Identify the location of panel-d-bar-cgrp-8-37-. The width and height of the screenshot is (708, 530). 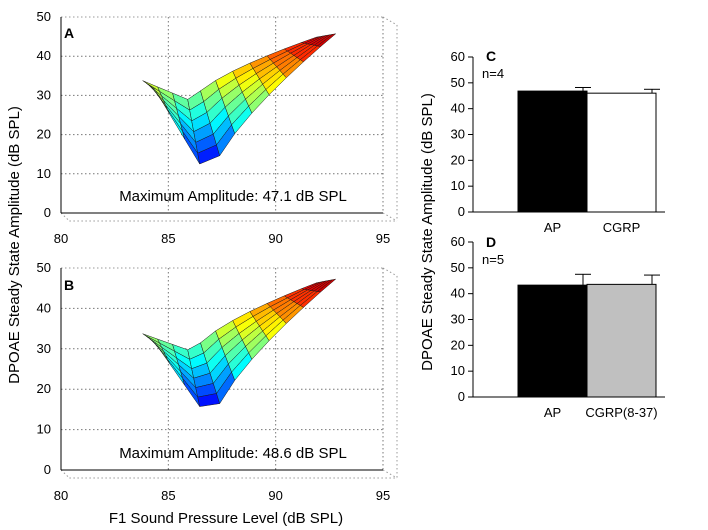
(621, 340).